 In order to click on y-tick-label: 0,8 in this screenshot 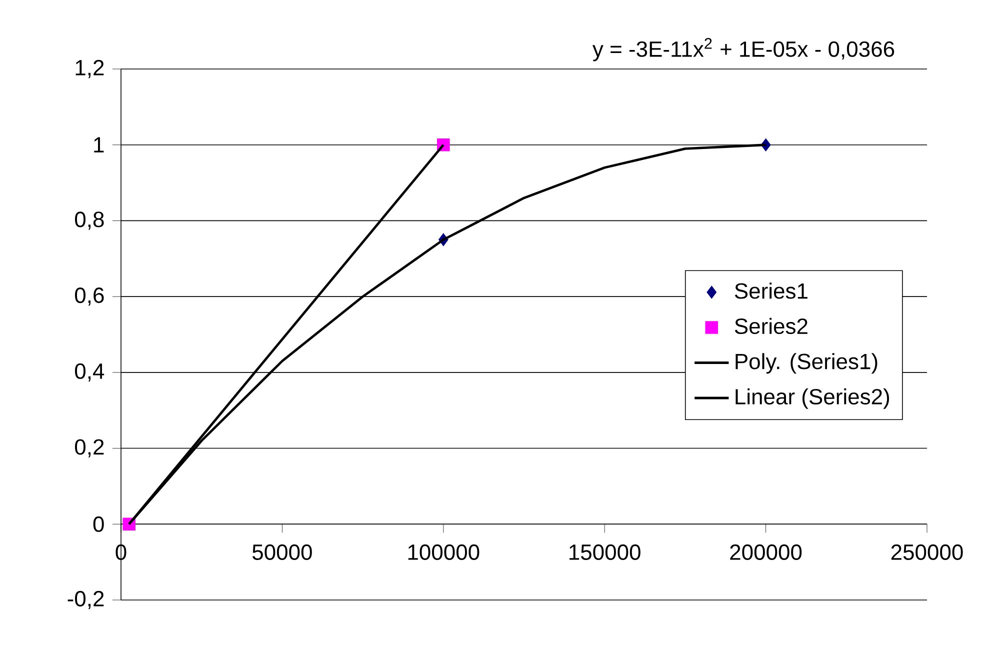, I will do `click(89, 221)`.